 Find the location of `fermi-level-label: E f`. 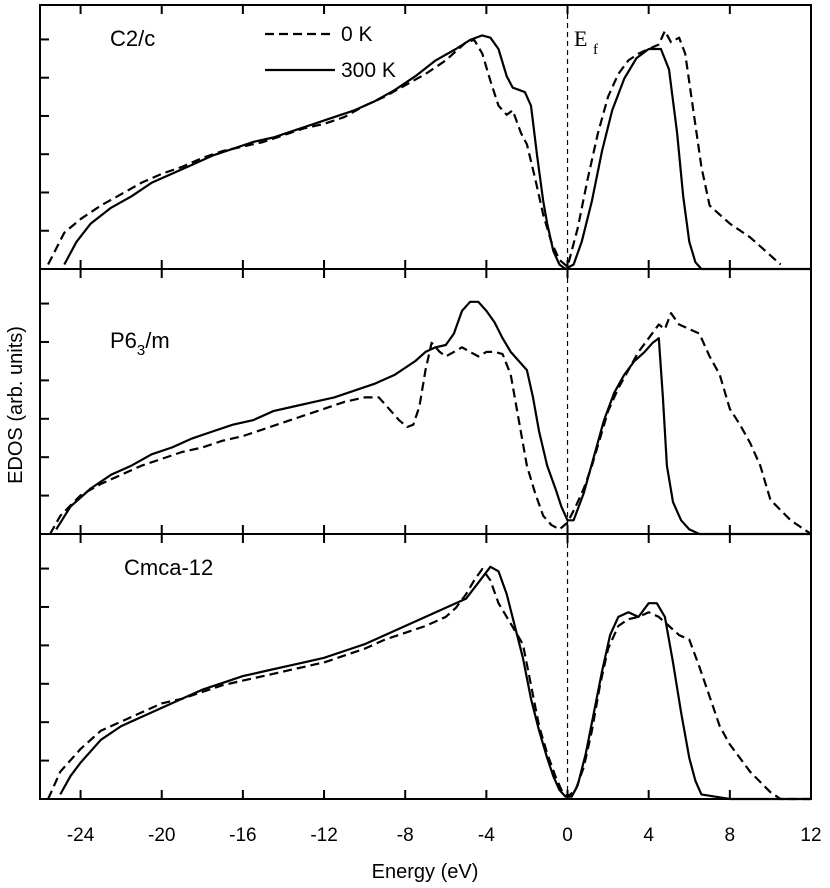

fermi-level-label: E f is located at coordinates (586, 42).